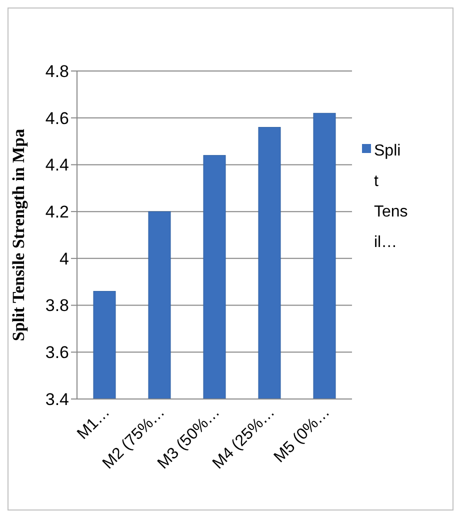 Image resolution: width=461 pixels, height=518 pixels. What do you see at coordinates (18, 235) in the screenshot?
I see `y-axis-title: Split Tensile Strength in Mpa` at bounding box center [18, 235].